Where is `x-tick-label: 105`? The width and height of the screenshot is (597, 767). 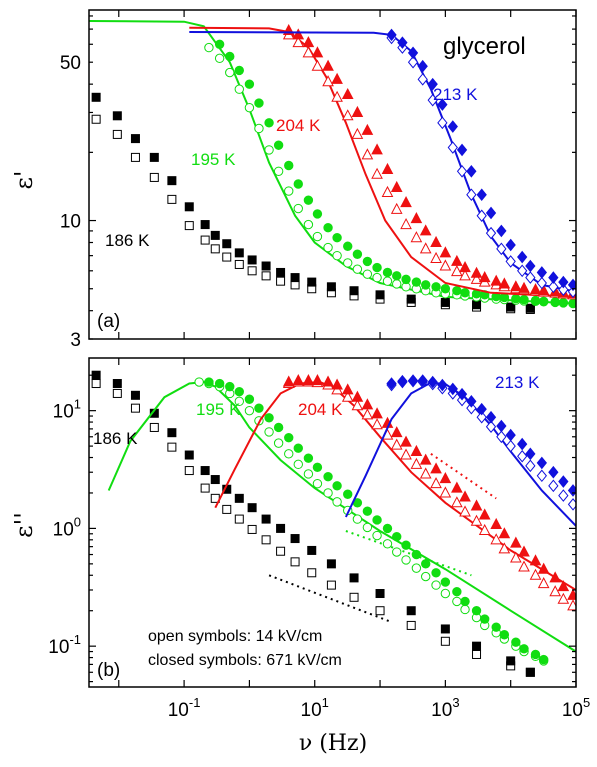 x-tick-label: 105 is located at coordinates (576, 708).